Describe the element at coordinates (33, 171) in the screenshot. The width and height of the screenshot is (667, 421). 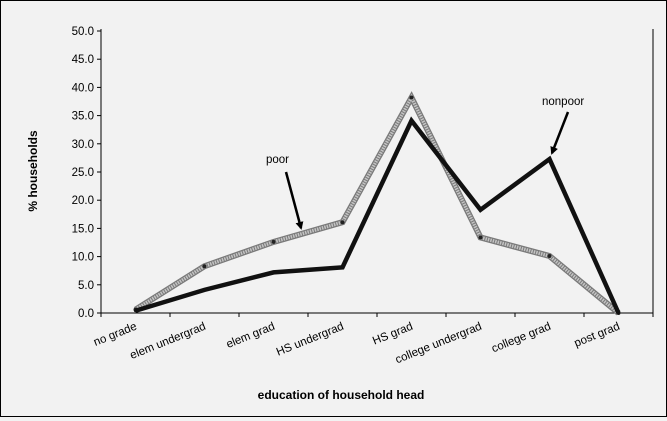
I see `y-axis-title: % households` at that location.